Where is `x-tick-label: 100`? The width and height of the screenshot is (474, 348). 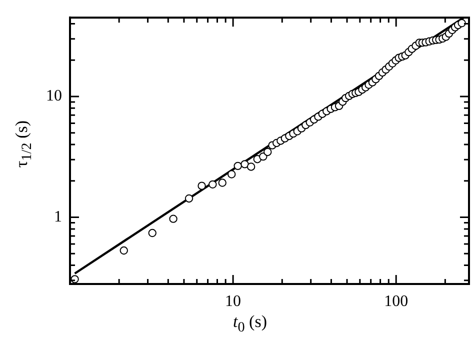 x-tick-label: 100 is located at coordinates (396, 301).